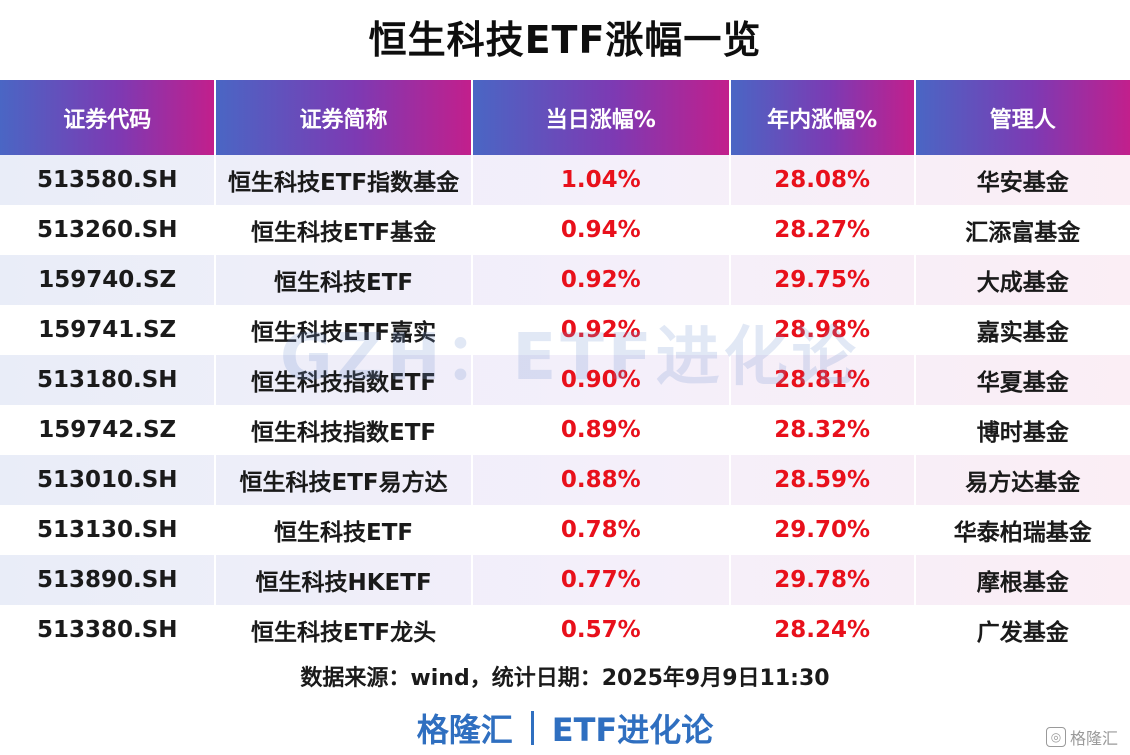 Image resolution: width=1130 pixels, height=755 pixels. Describe the element at coordinates (599, 530) in the screenshot. I see `cell-daily-change: 0.78%` at that location.